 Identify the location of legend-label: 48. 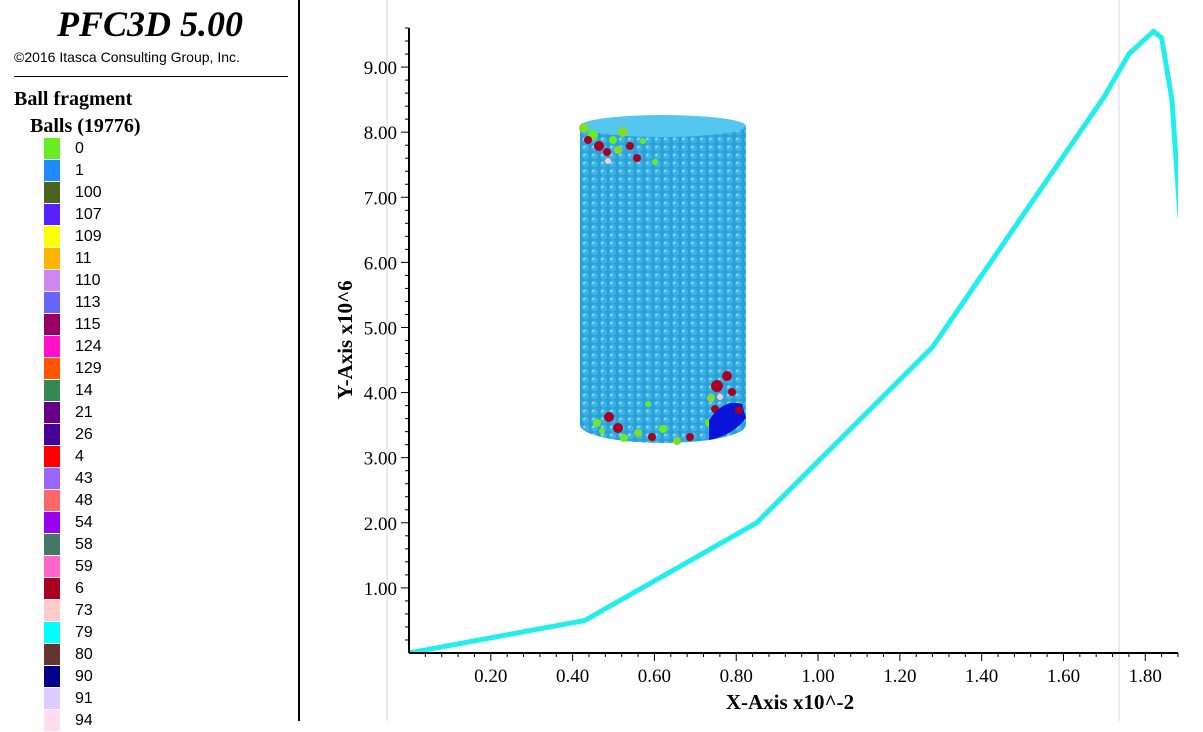
(84, 500).